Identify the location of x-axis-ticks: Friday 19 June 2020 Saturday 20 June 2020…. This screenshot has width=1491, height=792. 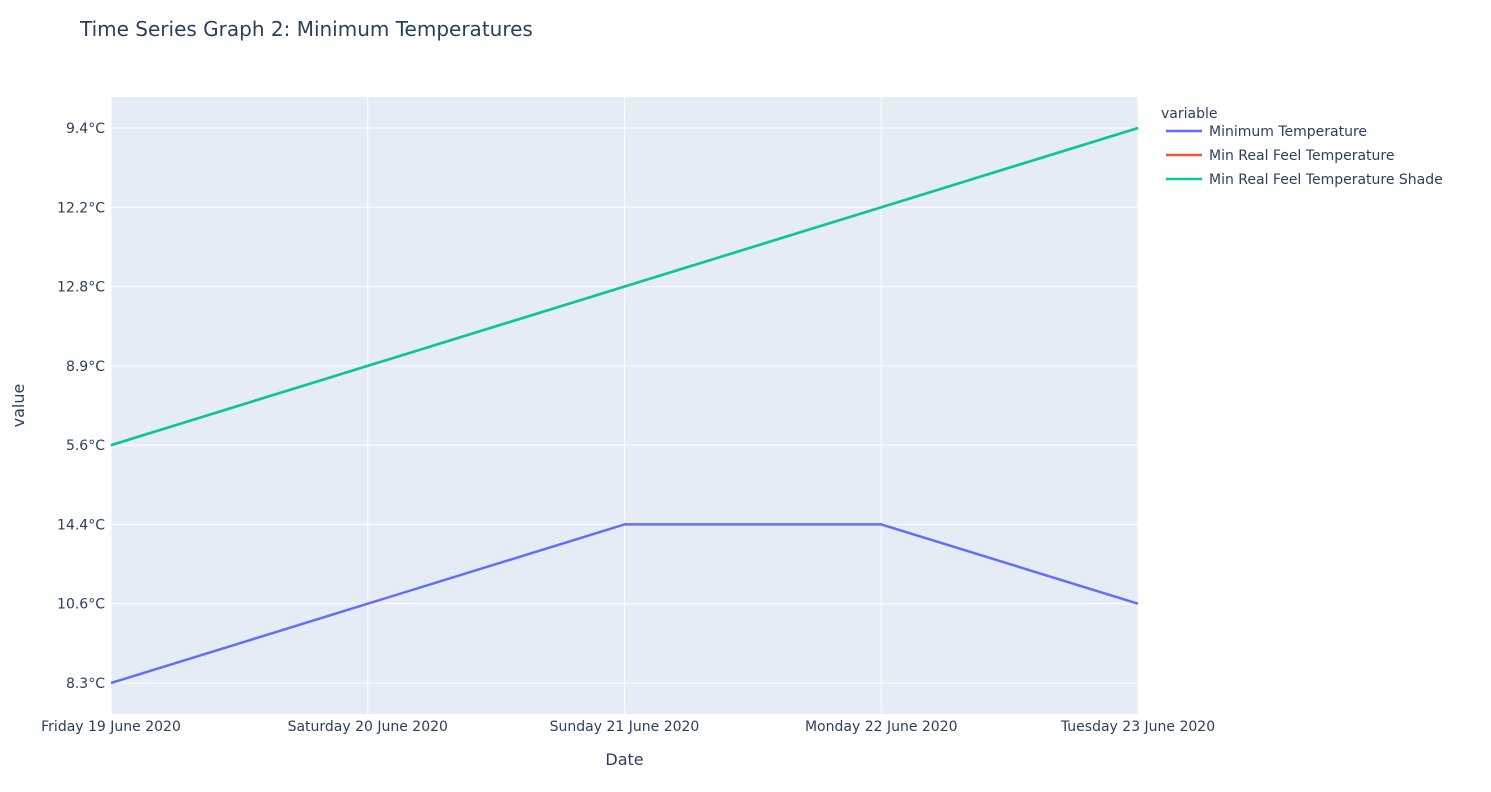
(628, 727).